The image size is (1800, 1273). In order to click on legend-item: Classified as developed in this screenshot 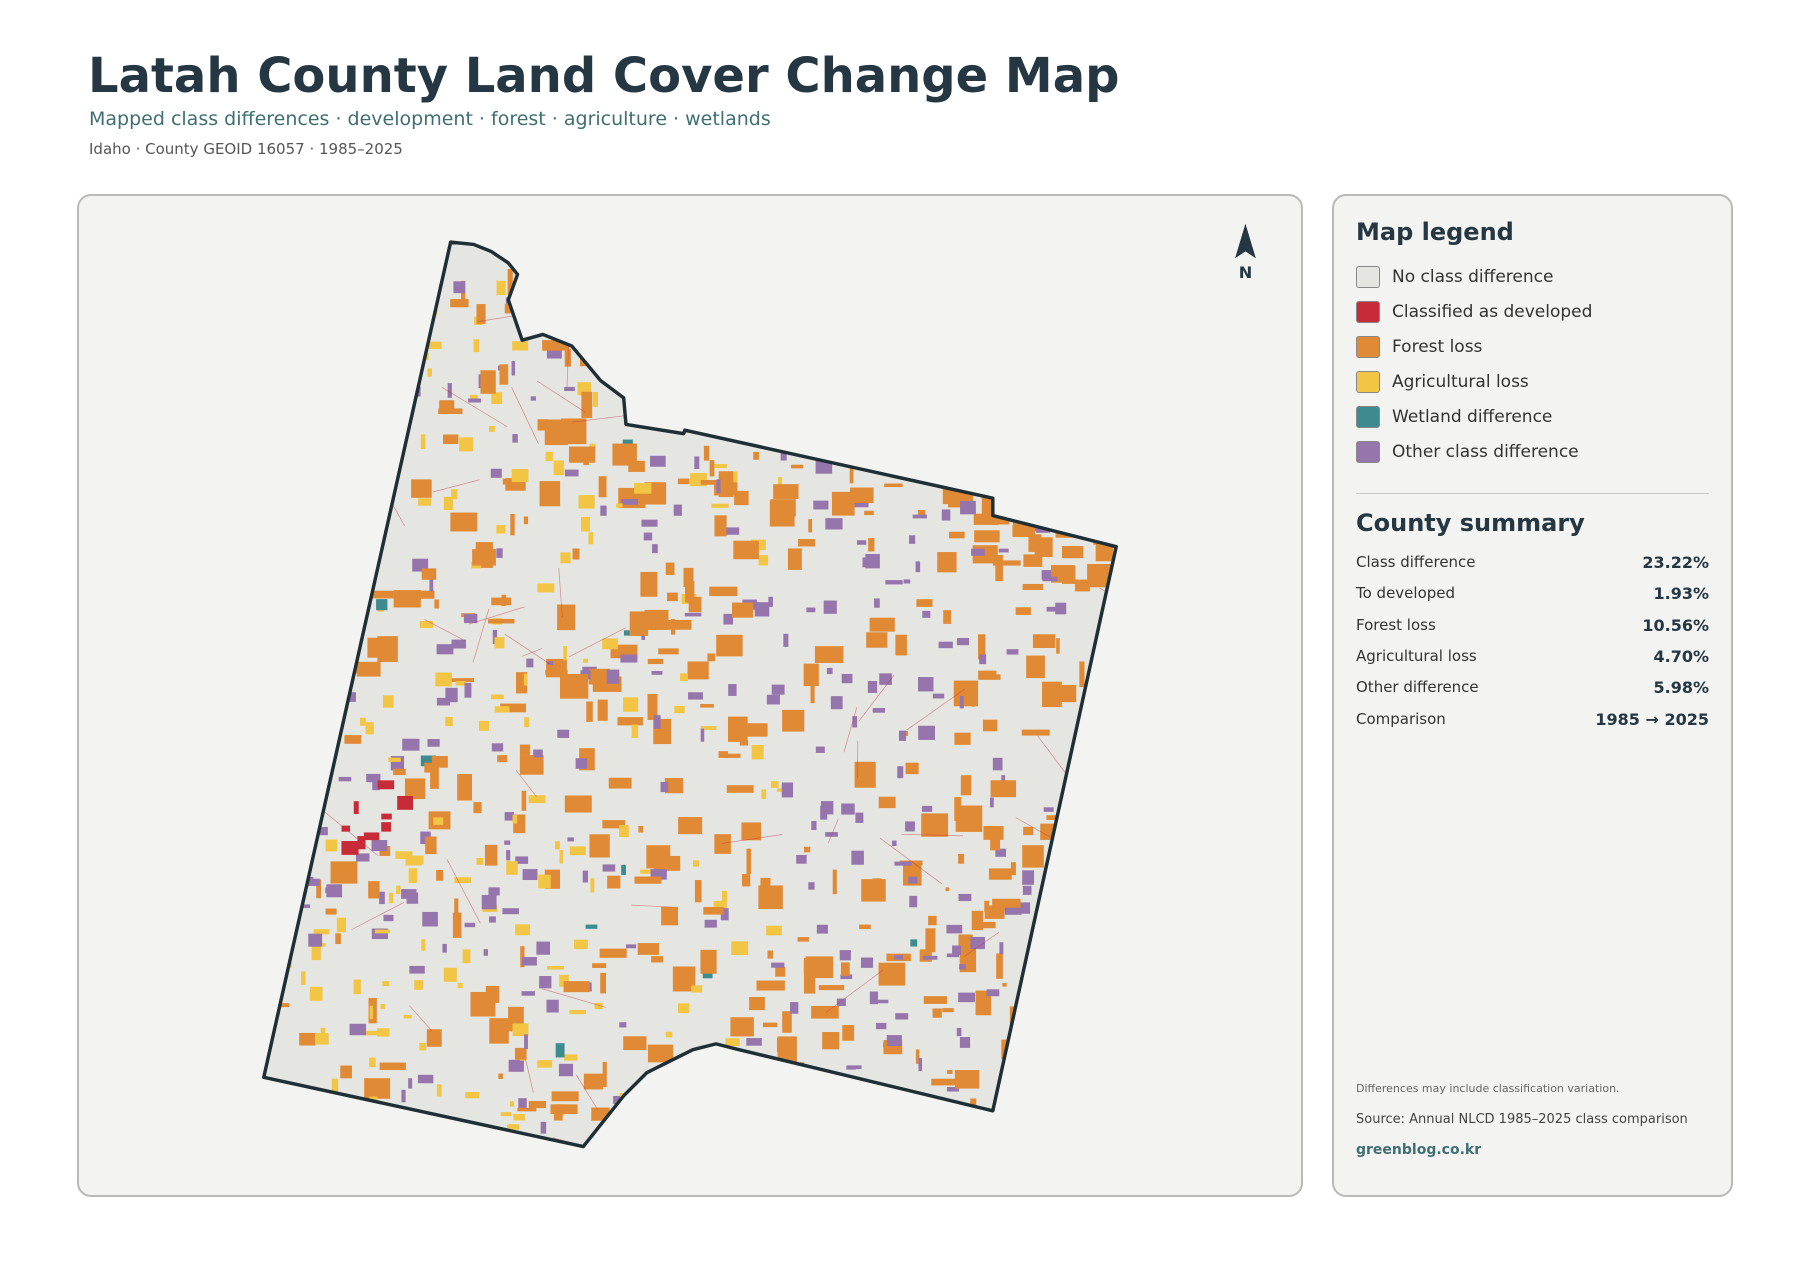, I will do `click(1474, 312)`.